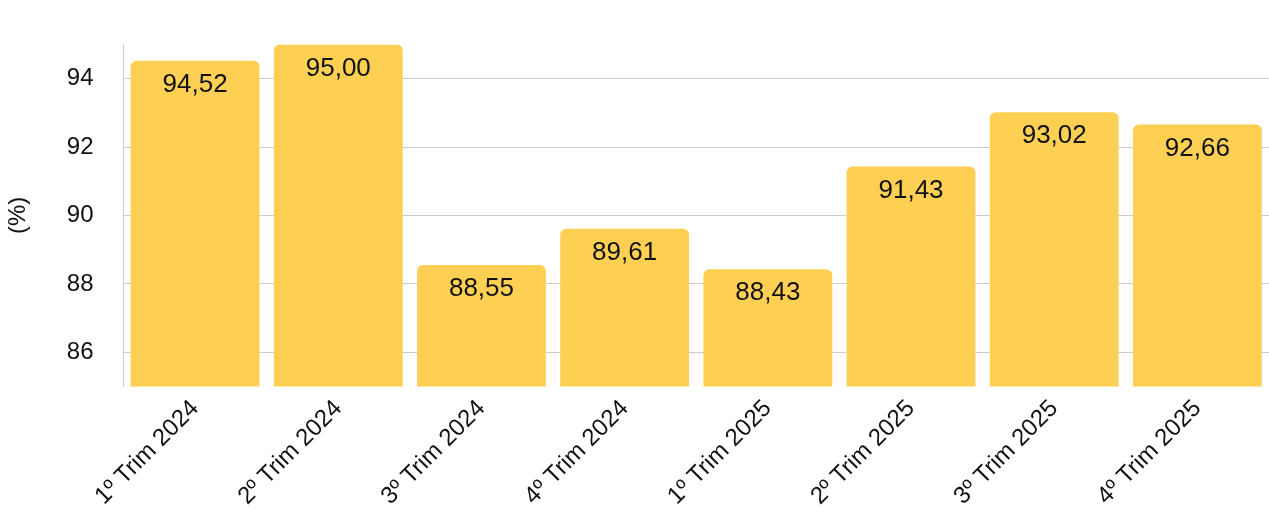  What do you see at coordinates (80, 350) in the screenshot?
I see `y-tick-label: 86` at bounding box center [80, 350].